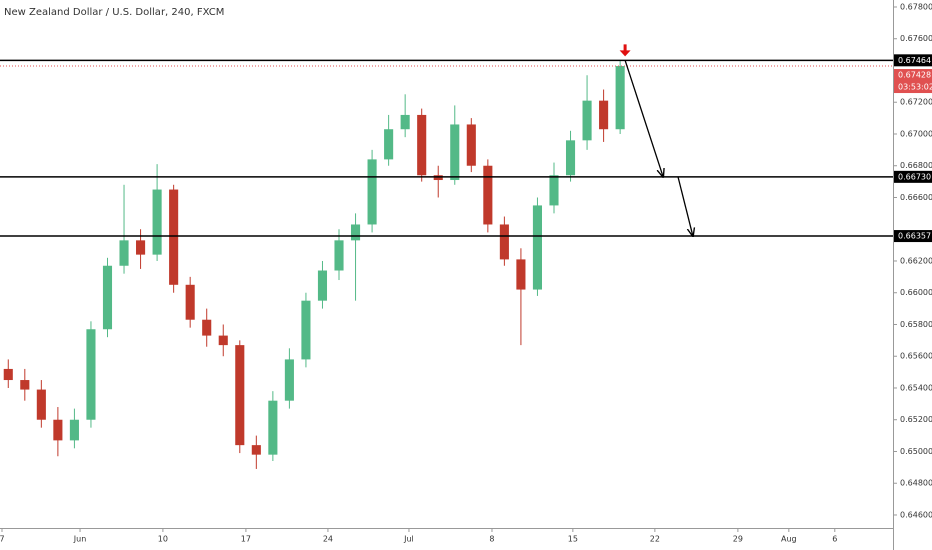  What do you see at coordinates (573, 539) in the screenshot?
I see `x-tick-label: 15` at bounding box center [573, 539].